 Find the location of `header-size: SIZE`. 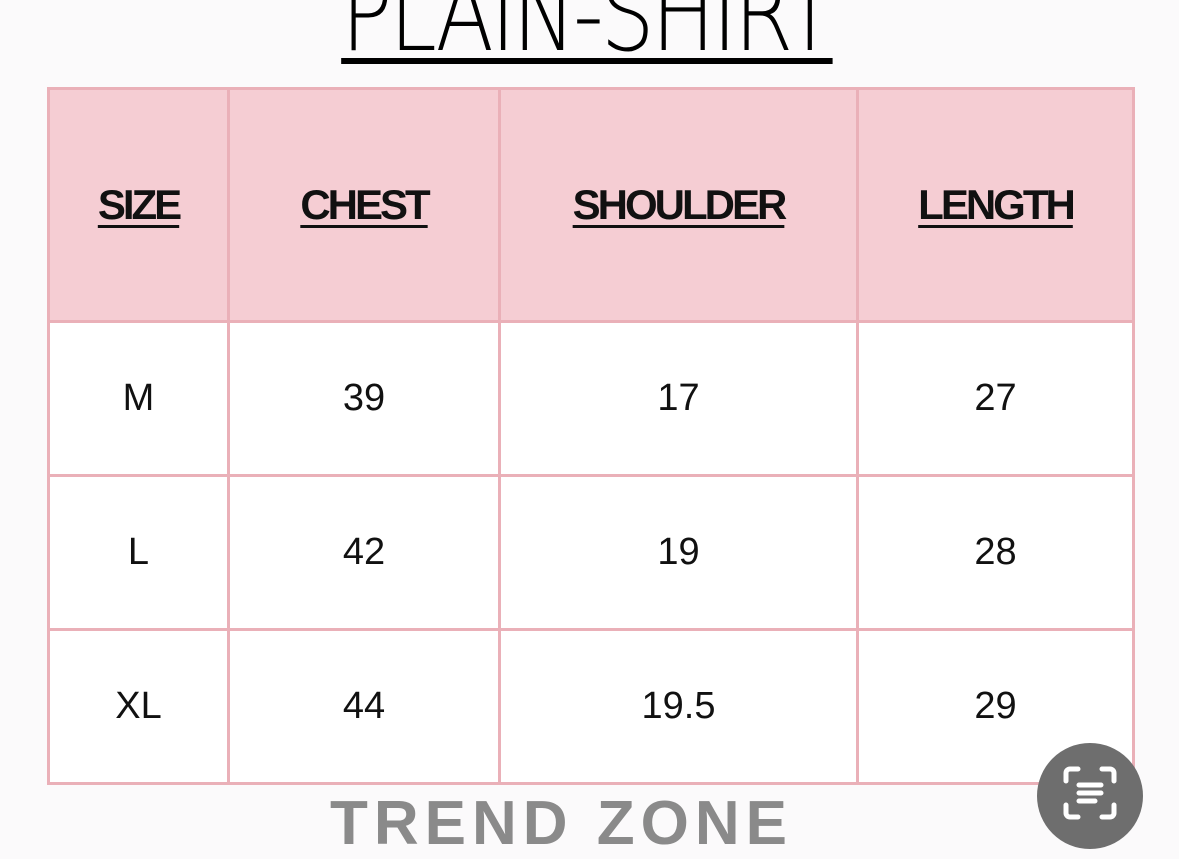

header-size: SIZE is located at coordinates (138, 205).